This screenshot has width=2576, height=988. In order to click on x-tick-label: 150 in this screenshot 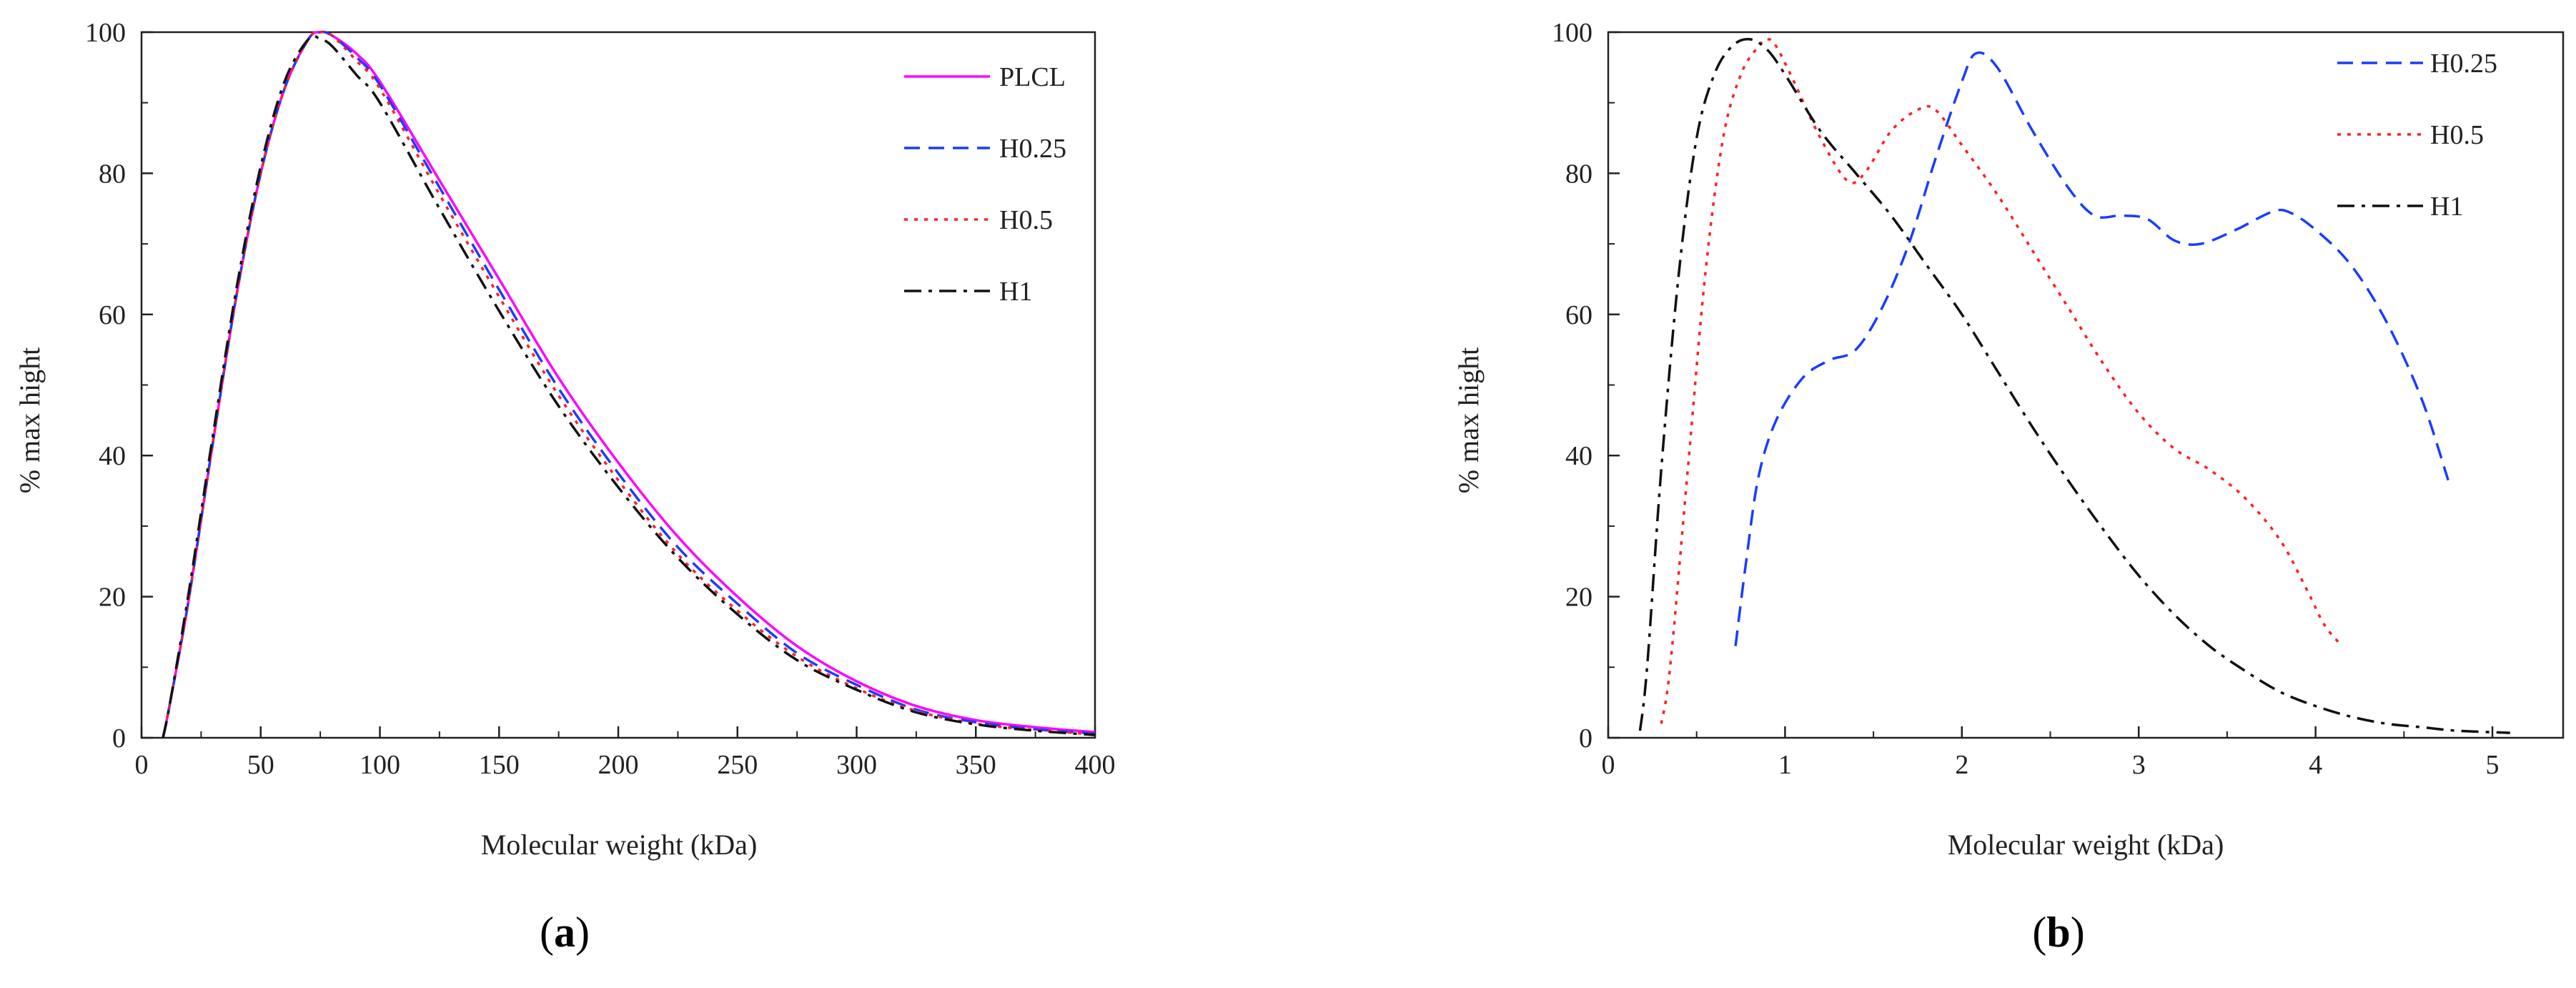, I will do `click(500, 765)`.